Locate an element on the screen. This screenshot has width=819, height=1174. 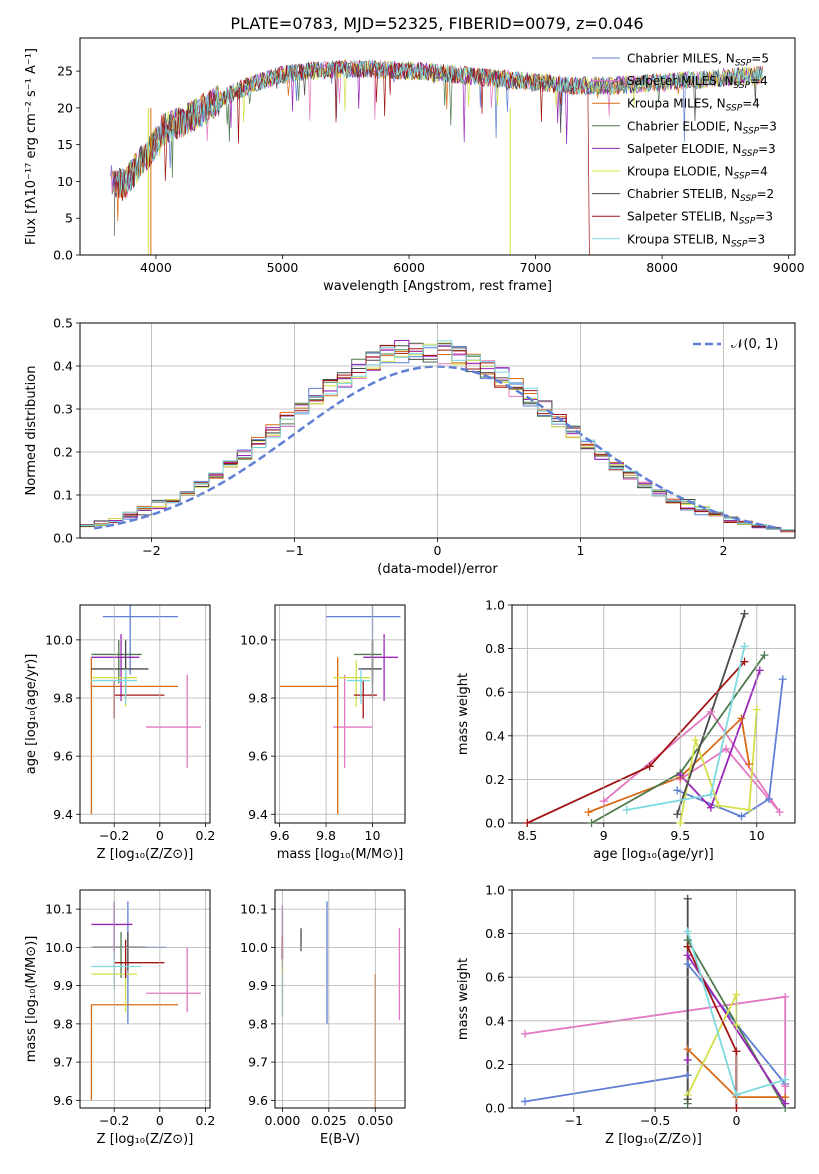
x-tick-label: 2 is located at coordinates (724, 550).